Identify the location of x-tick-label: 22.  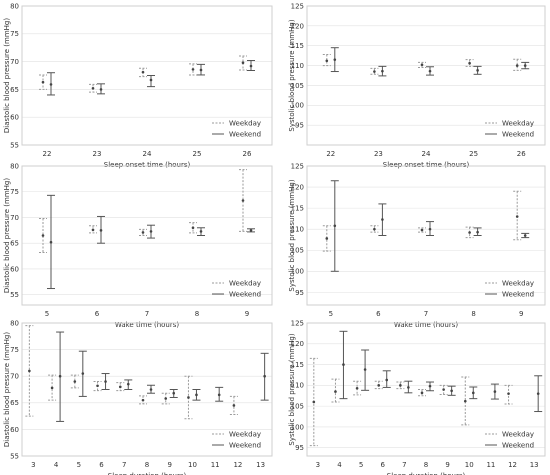
(330, 154).